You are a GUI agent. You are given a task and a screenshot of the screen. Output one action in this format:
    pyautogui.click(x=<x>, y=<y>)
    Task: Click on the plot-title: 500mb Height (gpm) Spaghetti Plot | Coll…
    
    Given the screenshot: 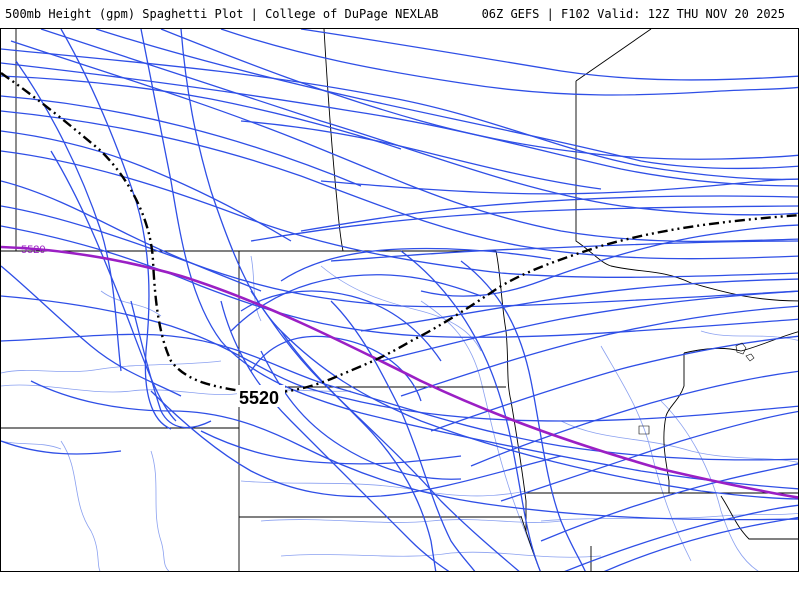 What is the action you would take?
    pyautogui.click(x=222, y=14)
    